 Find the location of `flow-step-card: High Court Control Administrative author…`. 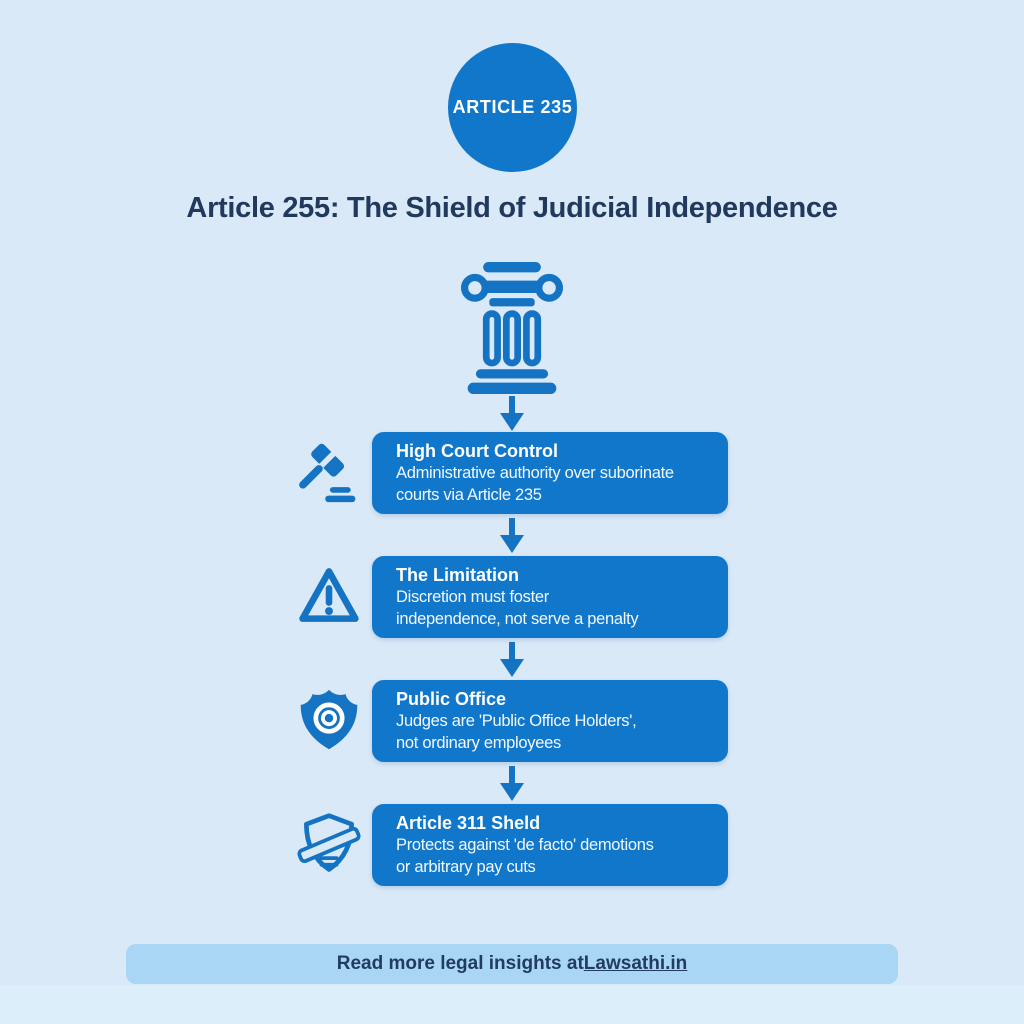

flow-step-card: High Court Control Administrative author… is located at coordinates (550, 473).